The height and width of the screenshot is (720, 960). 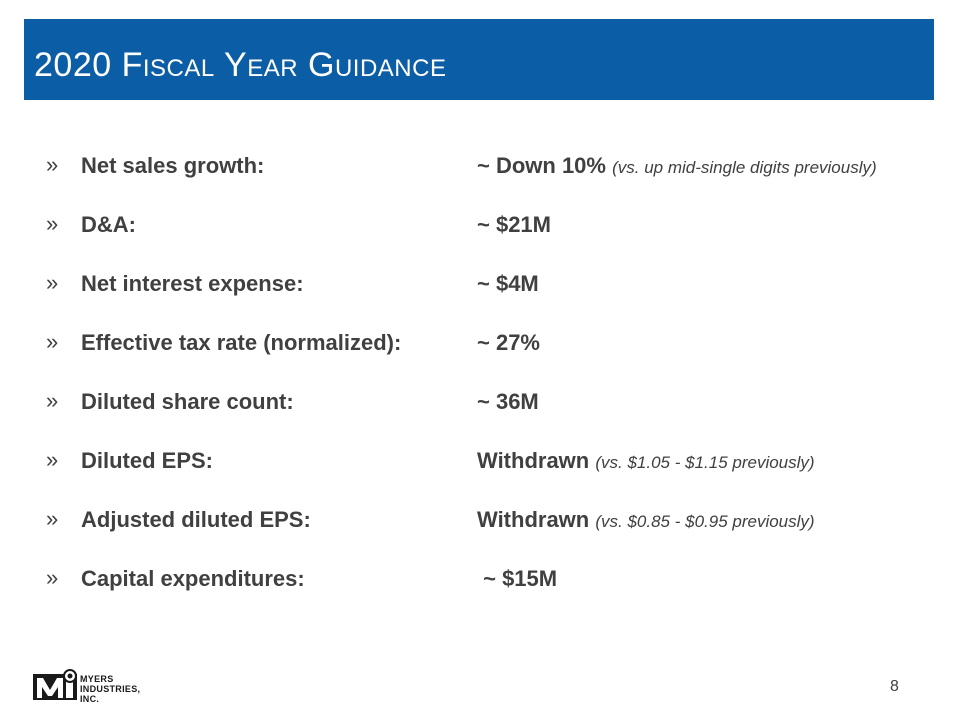 I want to click on item-note: (vs. up mid-single digits previously), so click(x=744, y=167).